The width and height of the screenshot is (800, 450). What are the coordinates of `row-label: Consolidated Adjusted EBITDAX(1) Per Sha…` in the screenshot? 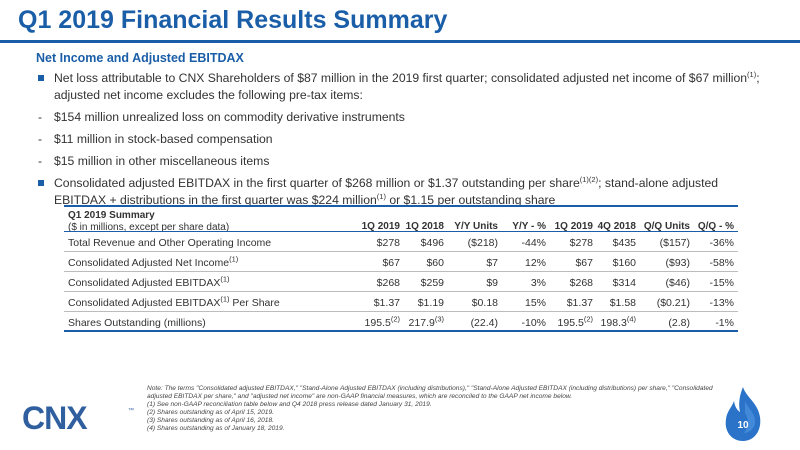 It's located at (174, 301).